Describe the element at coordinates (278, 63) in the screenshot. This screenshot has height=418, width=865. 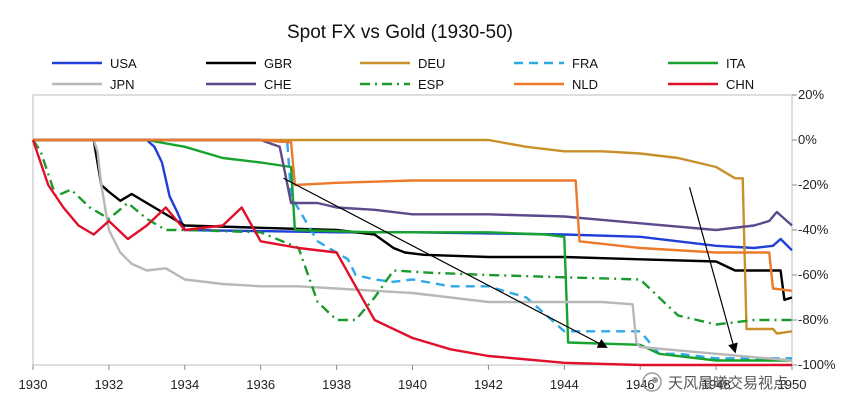
I see `legend-label-gbr: GBR` at that location.